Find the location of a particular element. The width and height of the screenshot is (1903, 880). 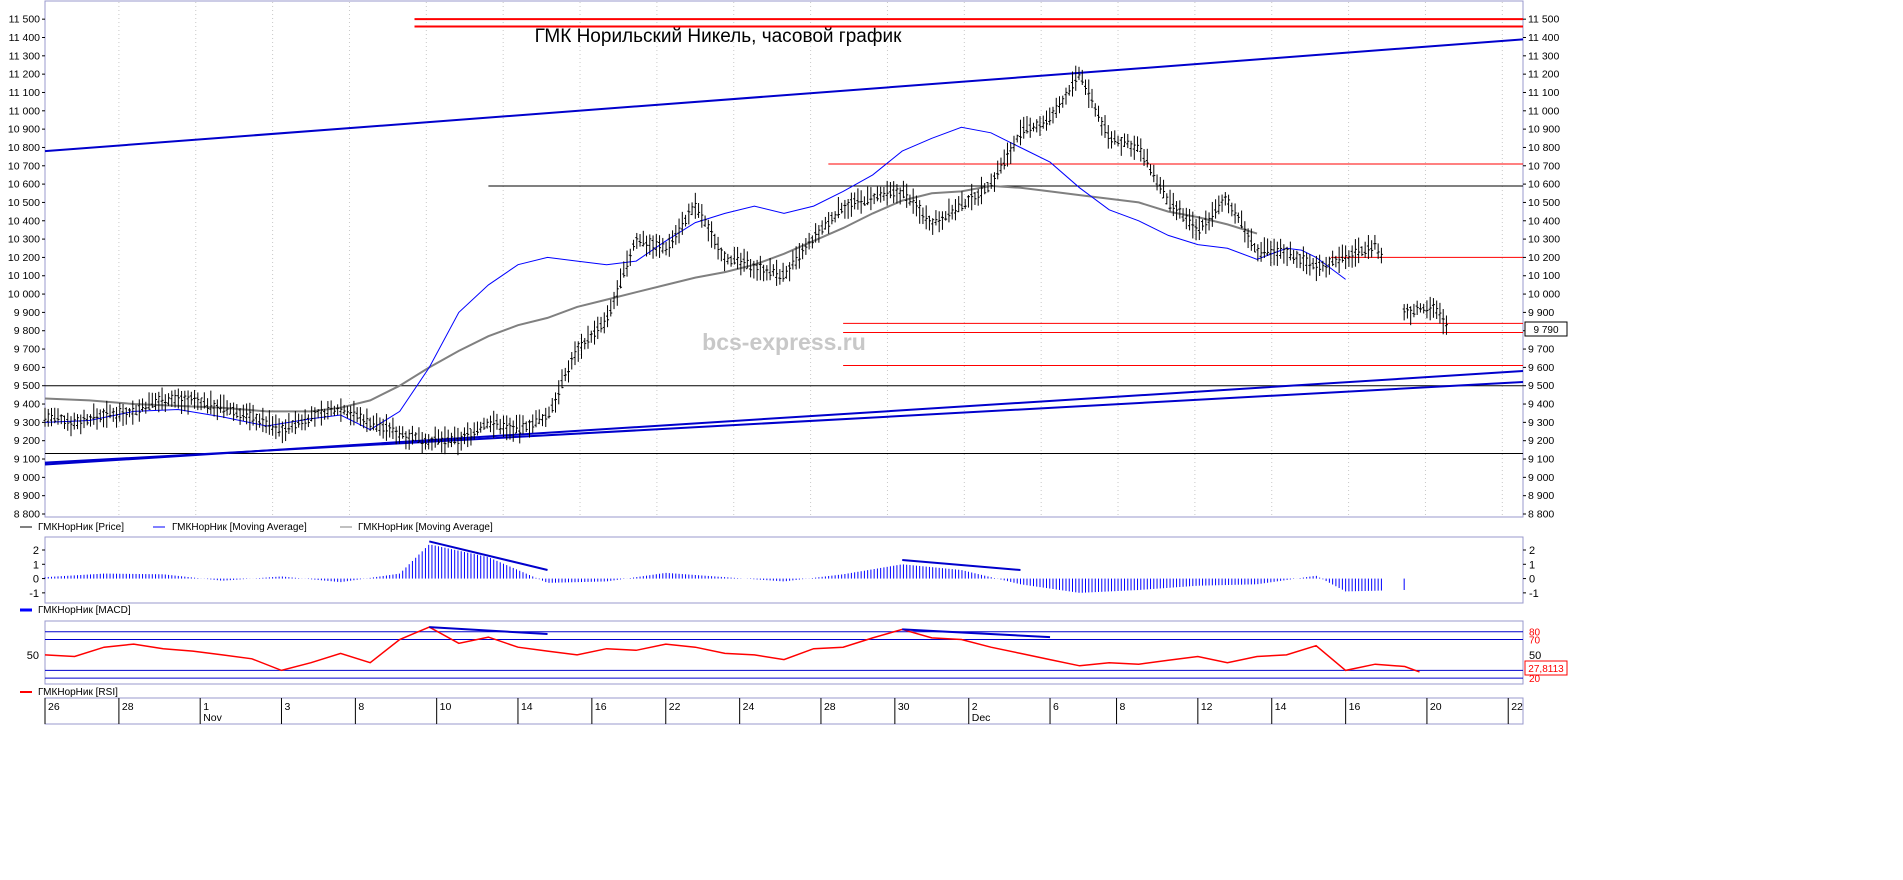

price-y-tick-label: 9 300 is located at coordinates (27, 423).